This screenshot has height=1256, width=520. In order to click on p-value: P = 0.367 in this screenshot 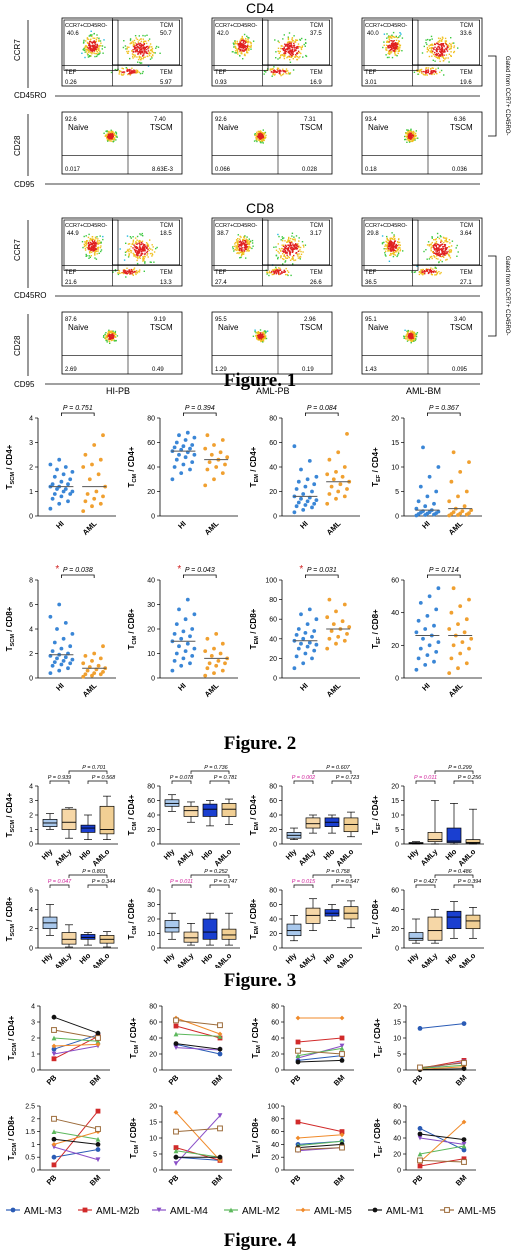, I will do `click(444, 408)`.